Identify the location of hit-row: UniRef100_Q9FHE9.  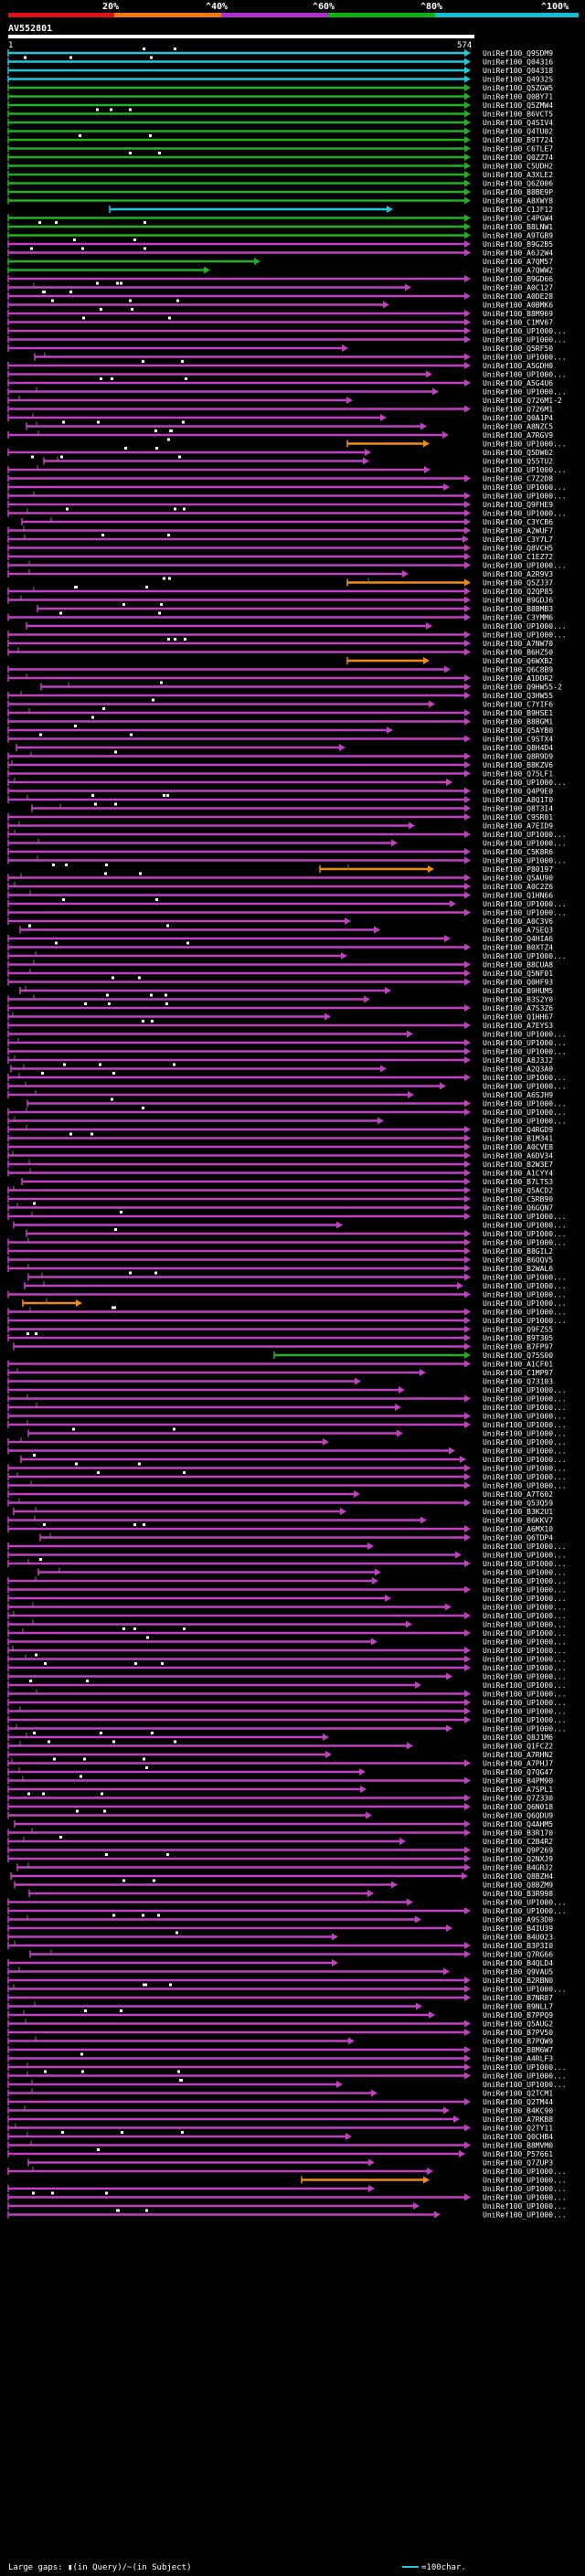
(280, 505).